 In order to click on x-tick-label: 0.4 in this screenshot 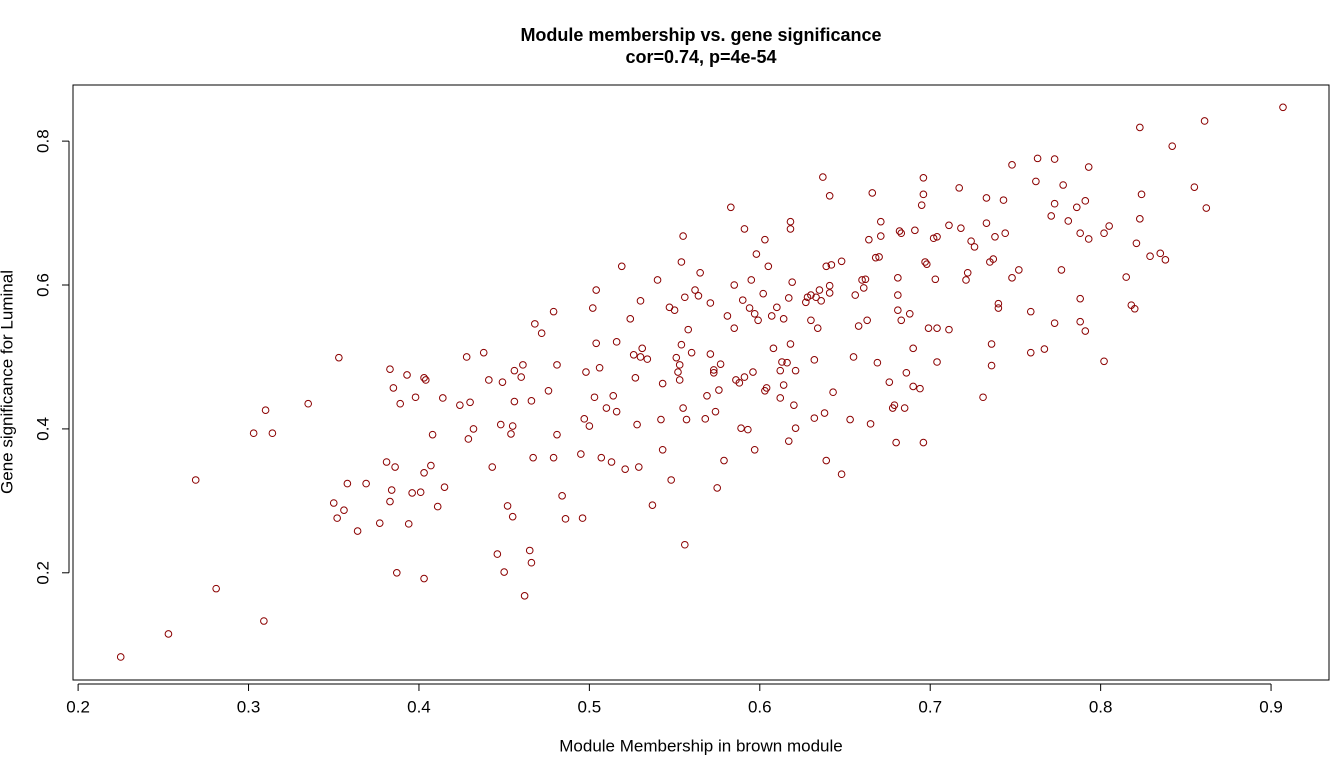, I will do `click(419, 706)`.